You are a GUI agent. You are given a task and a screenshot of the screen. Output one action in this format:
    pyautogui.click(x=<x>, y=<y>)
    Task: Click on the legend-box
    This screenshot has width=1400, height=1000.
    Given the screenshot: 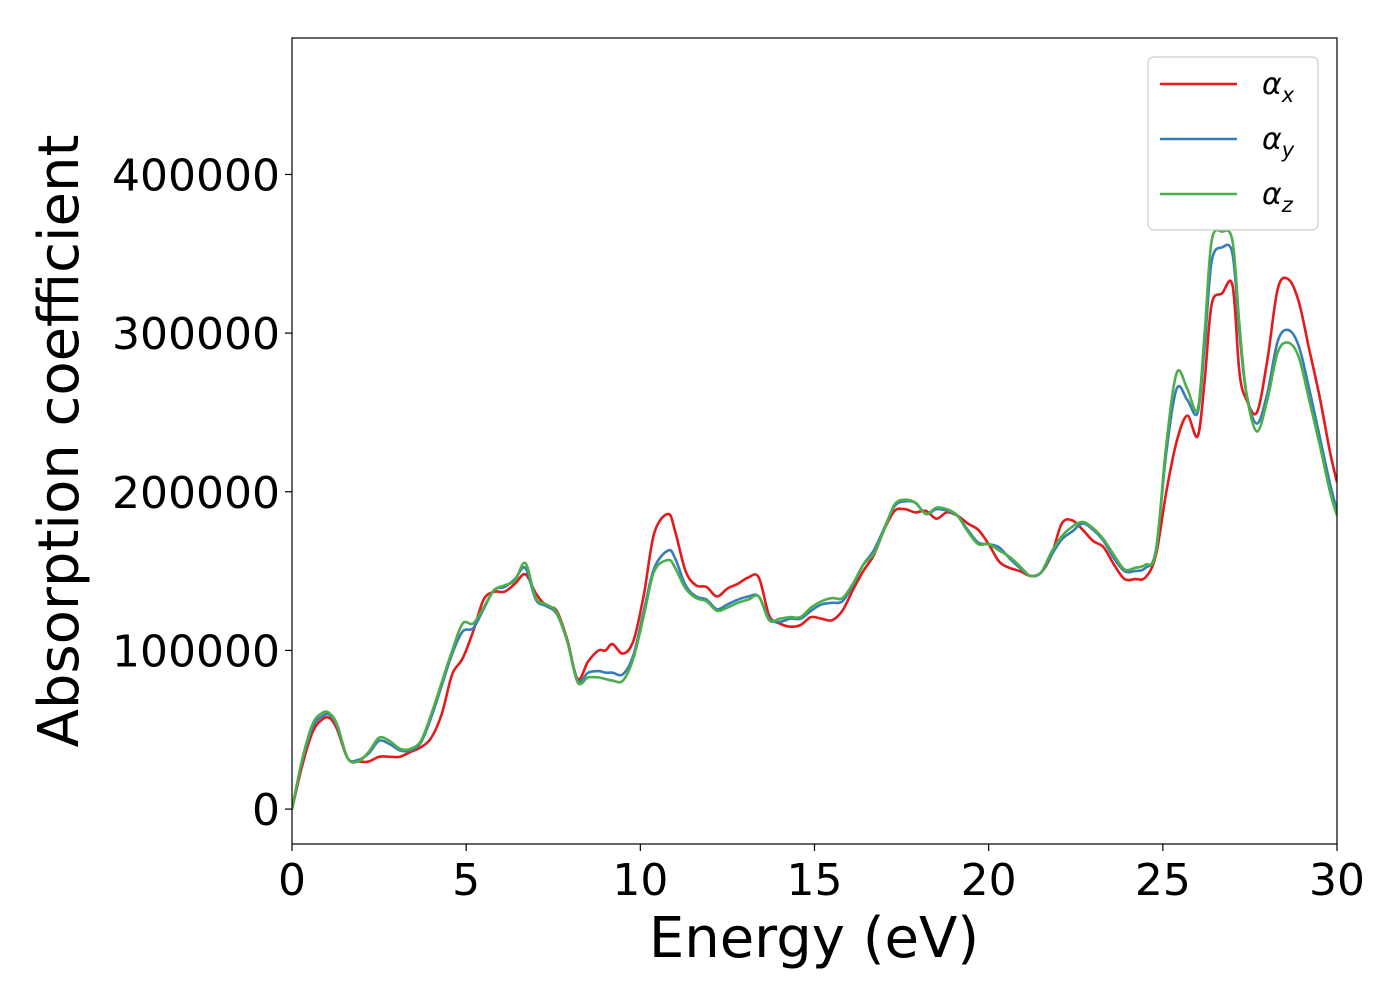 What is the action you would take?
    pyautogui.click(x=1233, y=143)
    